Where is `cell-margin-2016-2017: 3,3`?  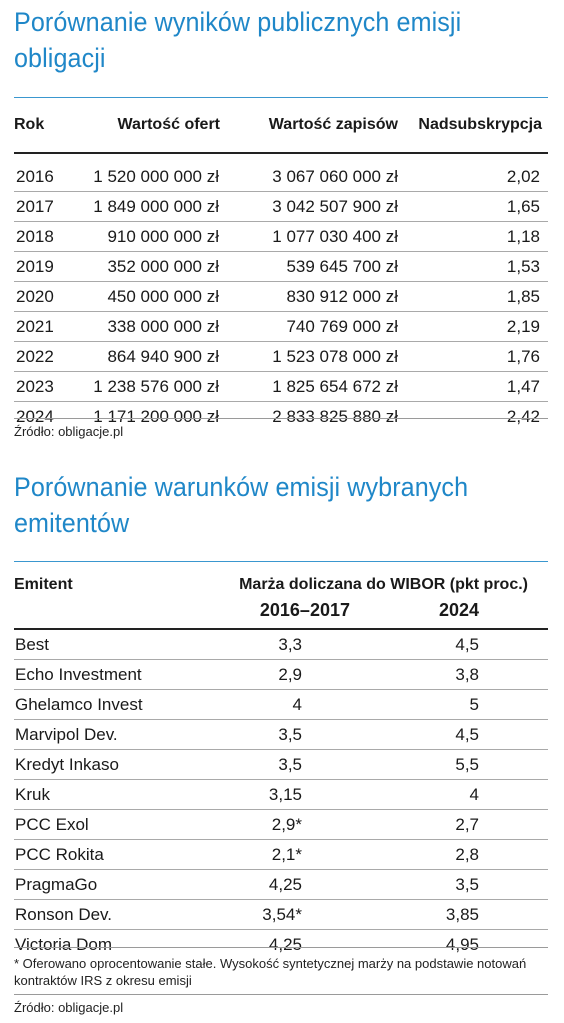
cell-margin-2016-2017: 3,3 is located at coordinates (290, 644).